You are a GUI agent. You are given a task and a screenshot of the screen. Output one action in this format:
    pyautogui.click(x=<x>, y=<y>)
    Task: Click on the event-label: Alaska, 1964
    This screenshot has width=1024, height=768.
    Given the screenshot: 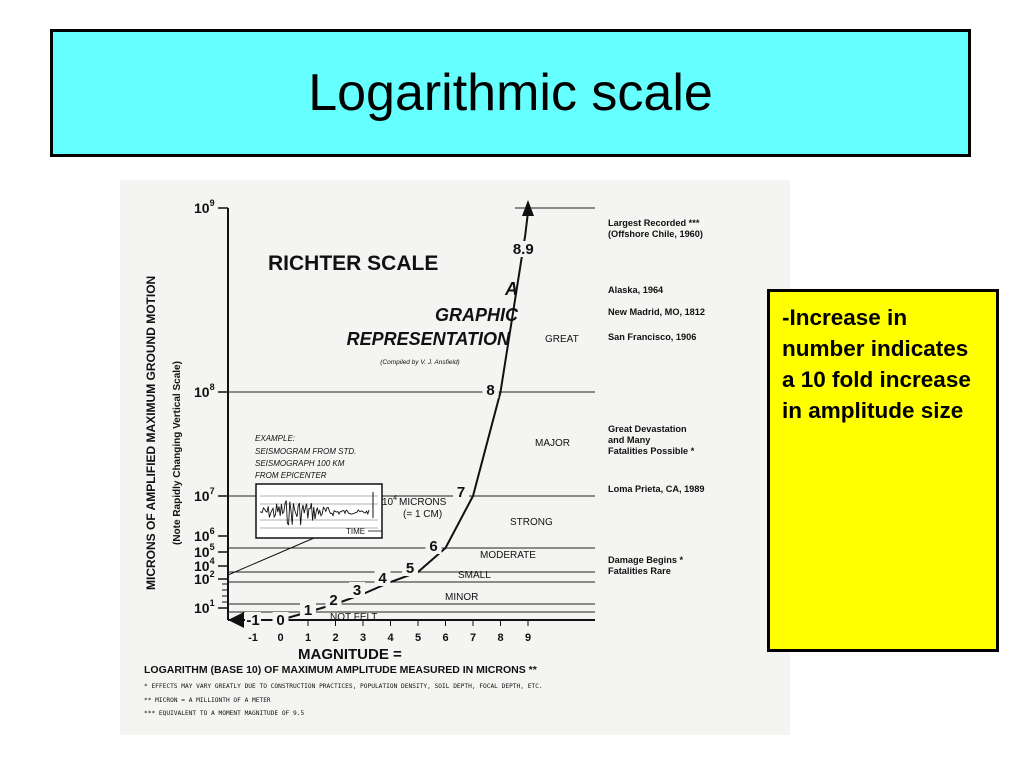 What is the action you would take?
    pyautogui.click(x=636, y=290)
    